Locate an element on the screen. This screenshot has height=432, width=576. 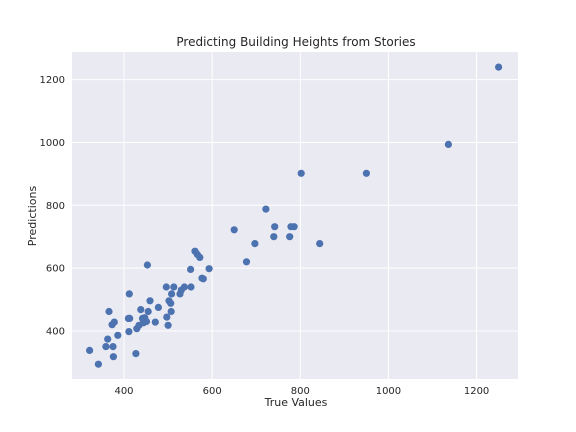
x-tick-label: 1200 is located at coordinates (476, 391).